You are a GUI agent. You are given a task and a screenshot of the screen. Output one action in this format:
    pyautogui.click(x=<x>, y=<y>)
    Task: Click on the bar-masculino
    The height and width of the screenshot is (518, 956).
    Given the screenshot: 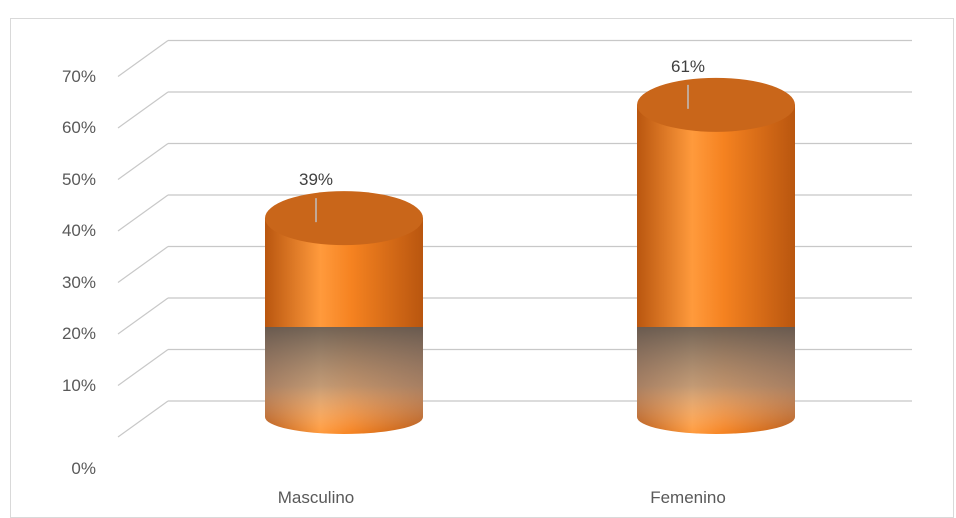 What is the action you would take?
    pyautogui.click(x=344, y=312)
    